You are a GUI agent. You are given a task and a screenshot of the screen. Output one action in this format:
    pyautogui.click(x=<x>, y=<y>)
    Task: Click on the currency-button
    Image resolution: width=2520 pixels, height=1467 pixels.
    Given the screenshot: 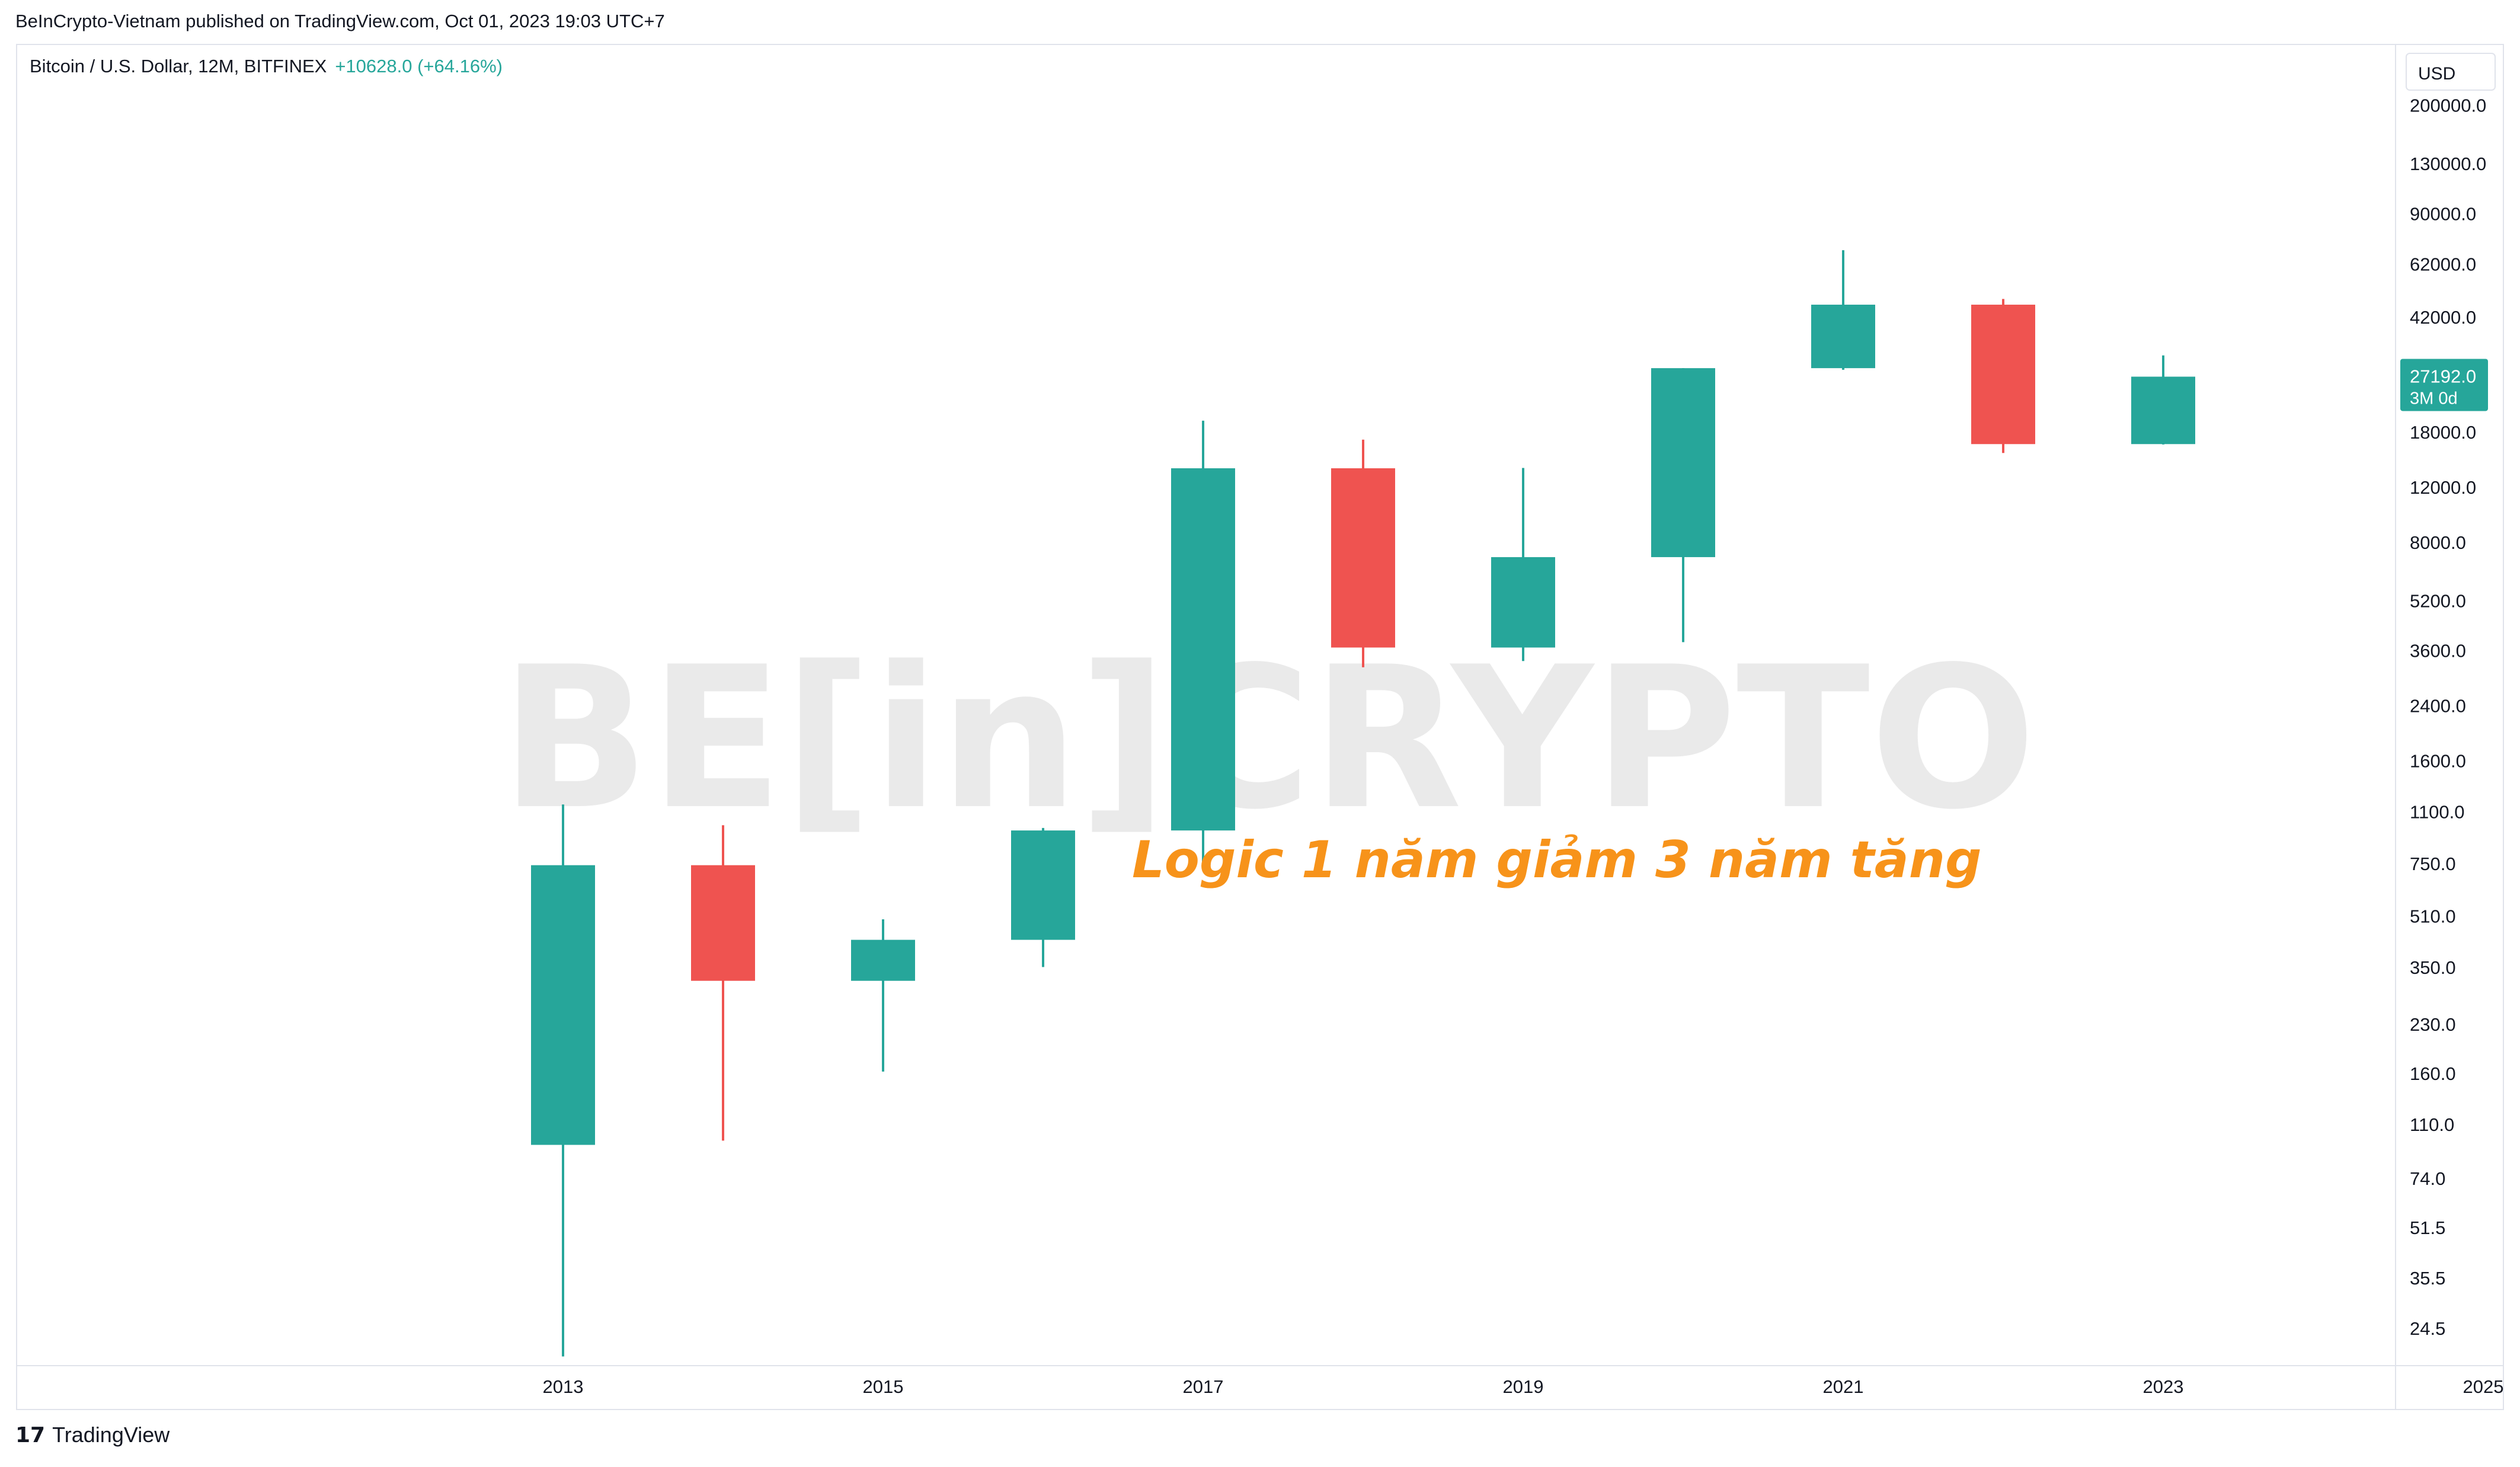 What is the action you would take?
    pyautogui.click(x=2451, y=72)
    